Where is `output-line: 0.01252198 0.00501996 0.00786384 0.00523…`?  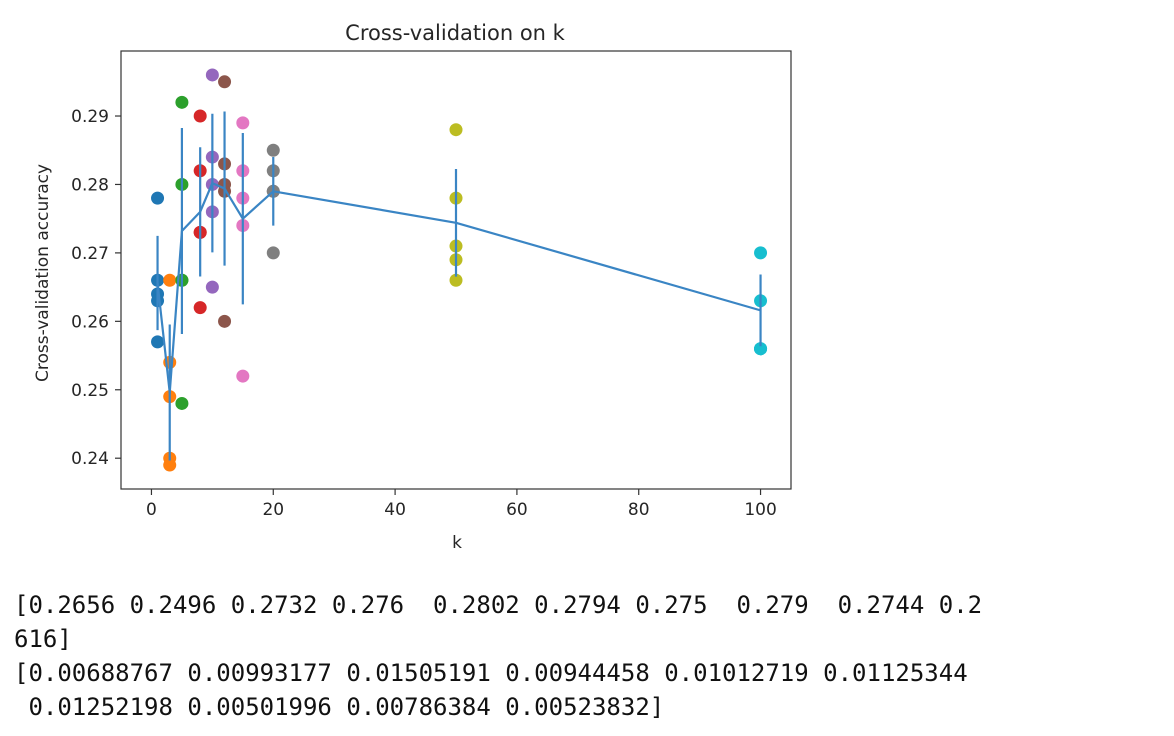 output-line: 0.01252198 0.00501996 0.00786384 0.00523… is located at coordinates (339, 707).